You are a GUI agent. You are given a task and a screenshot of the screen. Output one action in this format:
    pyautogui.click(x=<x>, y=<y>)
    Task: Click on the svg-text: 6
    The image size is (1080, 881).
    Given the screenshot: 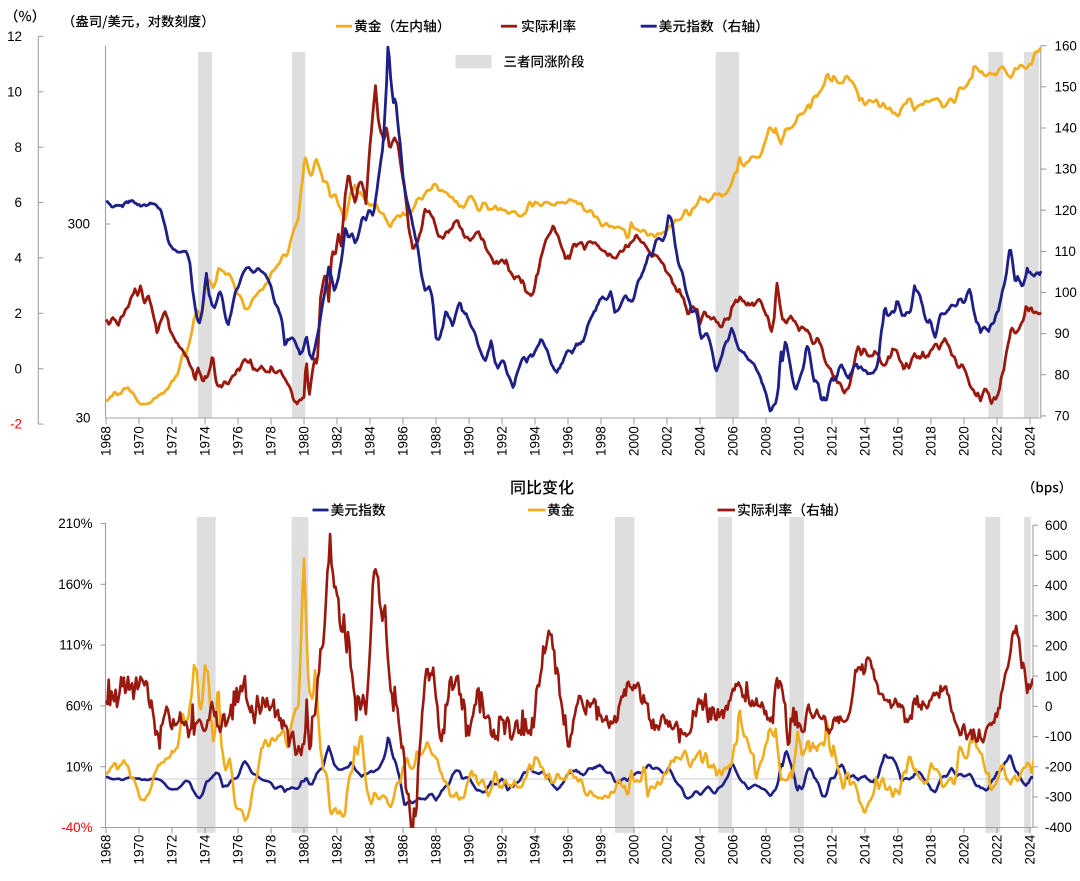 What is the action you would take?
    pyautogui.click(x=18, y=202)
    